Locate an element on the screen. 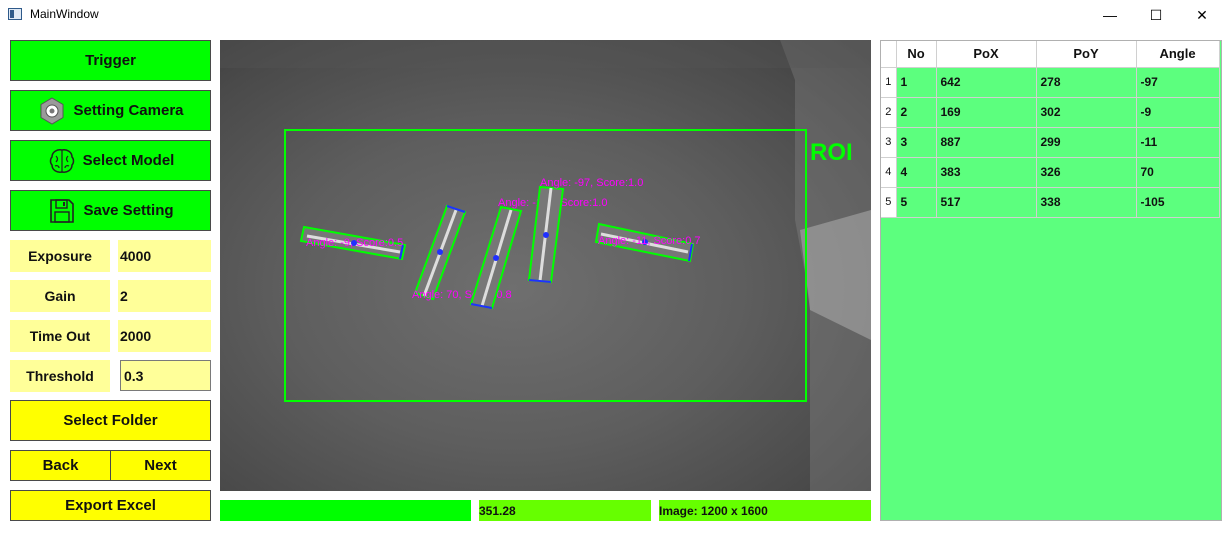 The width and height of the screenshot is (1227, 539). back-button: Back is located at coordinates (60, 465).